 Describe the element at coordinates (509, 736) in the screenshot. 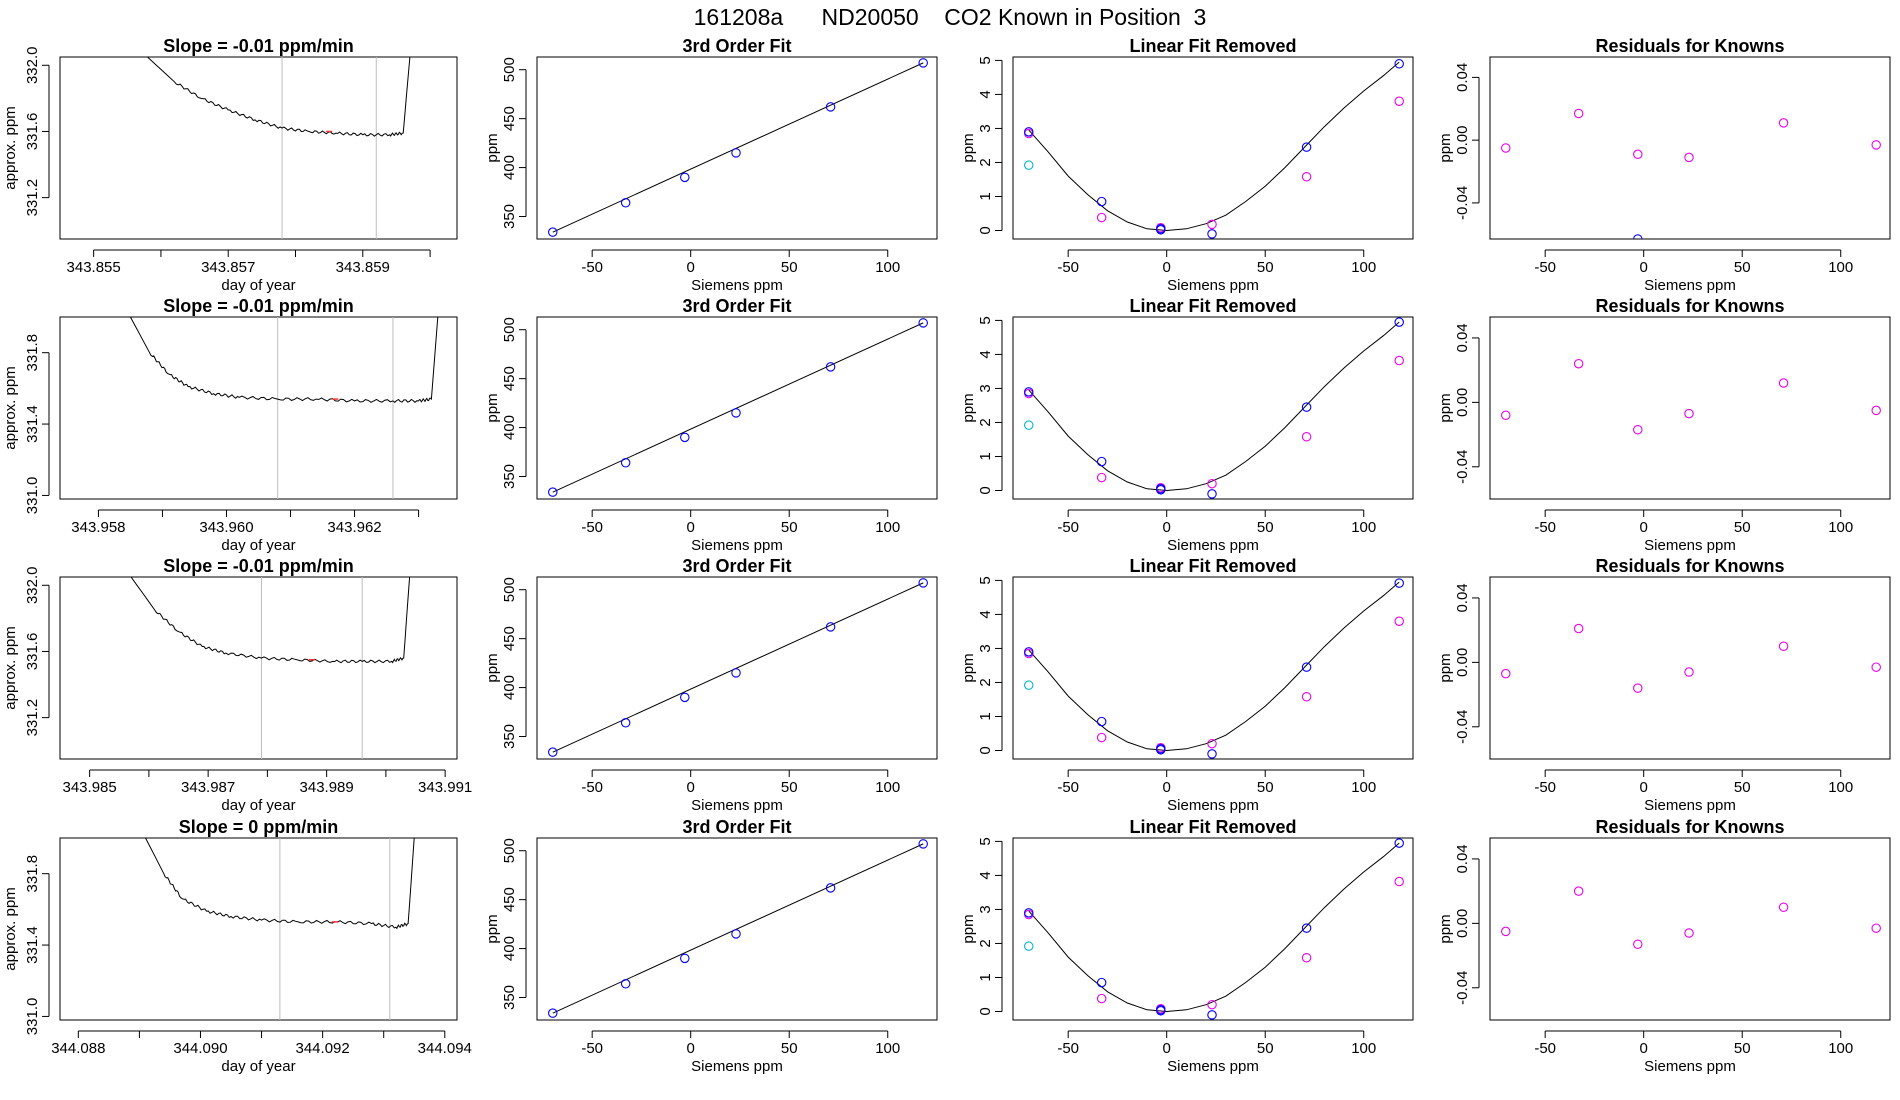

I see `y-tick-label: 350` at that location.